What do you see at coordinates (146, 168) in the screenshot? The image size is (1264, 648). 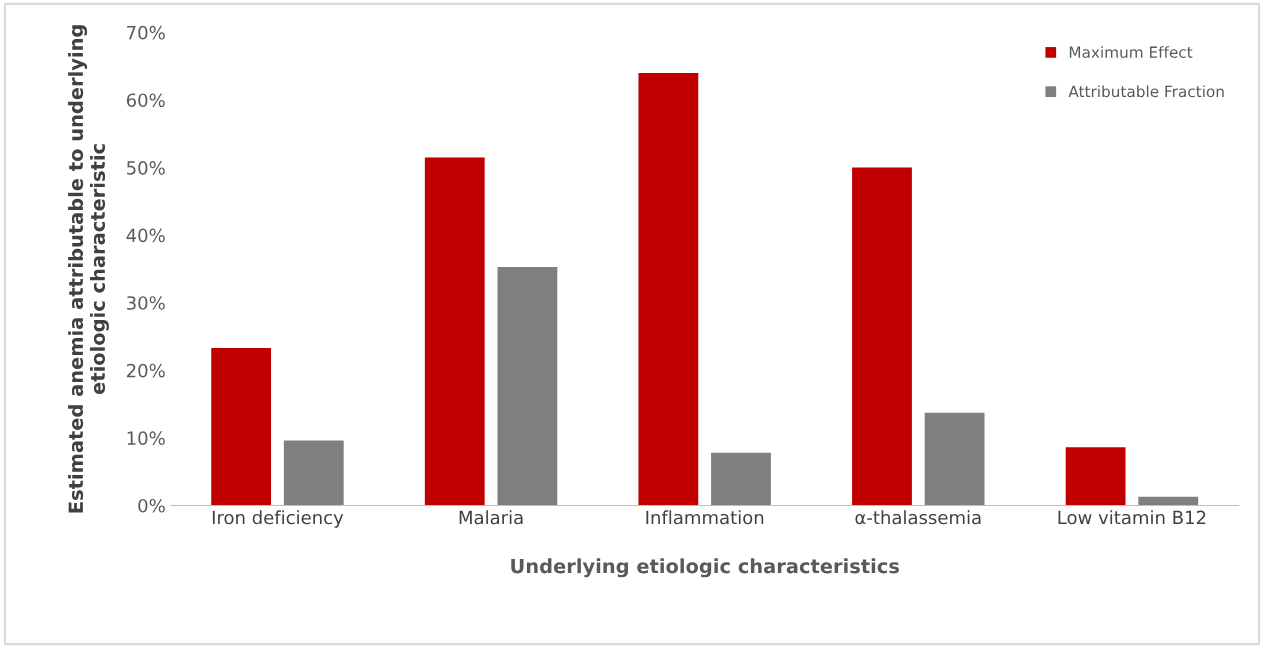 I see `y-tick-label: 50%` at bounding box center [146, 168].